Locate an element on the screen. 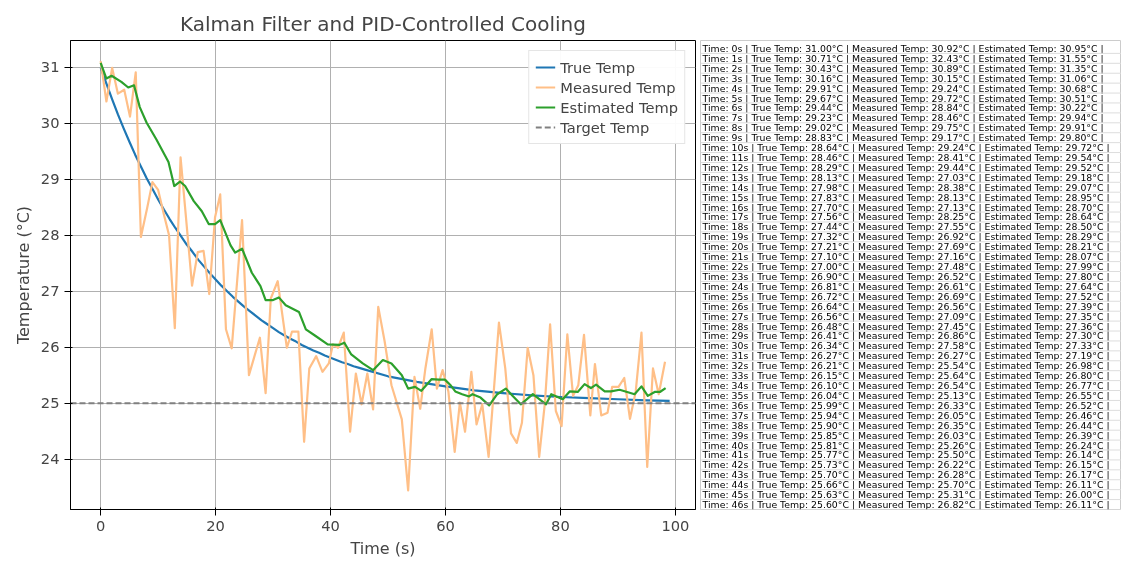 The image size is (1126, 567). y-axis-title: Temperature (°C) is located at coordinates (23, 275).